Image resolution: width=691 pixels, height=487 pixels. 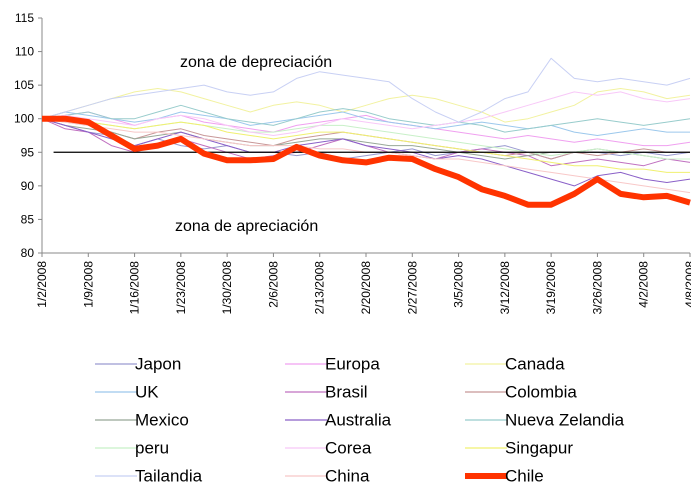 I want to click on x-tick-label: 3/19/2008, so click(x=551, y=288).